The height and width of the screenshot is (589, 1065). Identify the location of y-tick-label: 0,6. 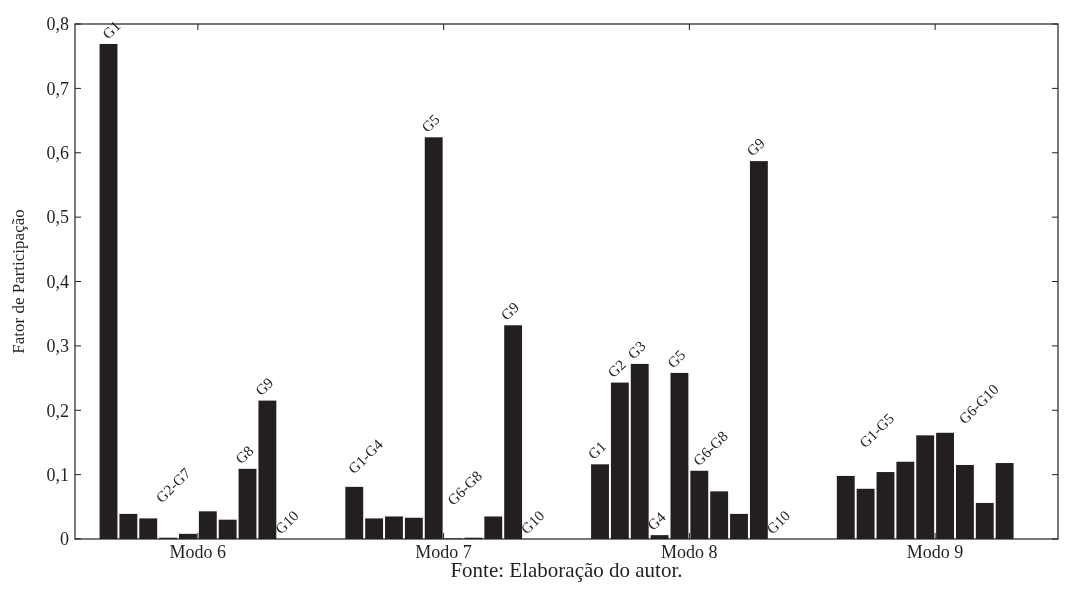
(57, 153).